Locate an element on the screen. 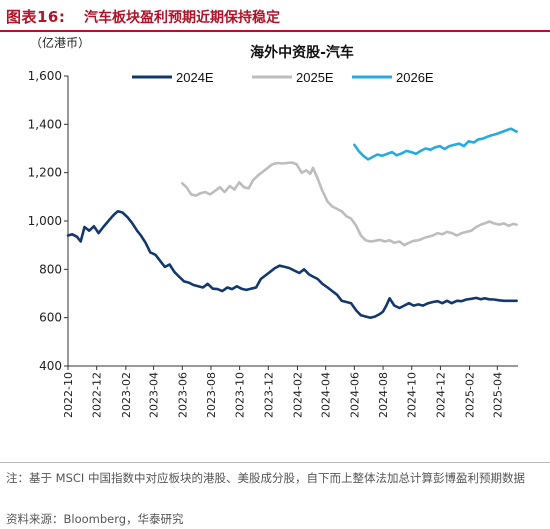  x-tick-label: 2023-12 is located at coordinates (268, 395).